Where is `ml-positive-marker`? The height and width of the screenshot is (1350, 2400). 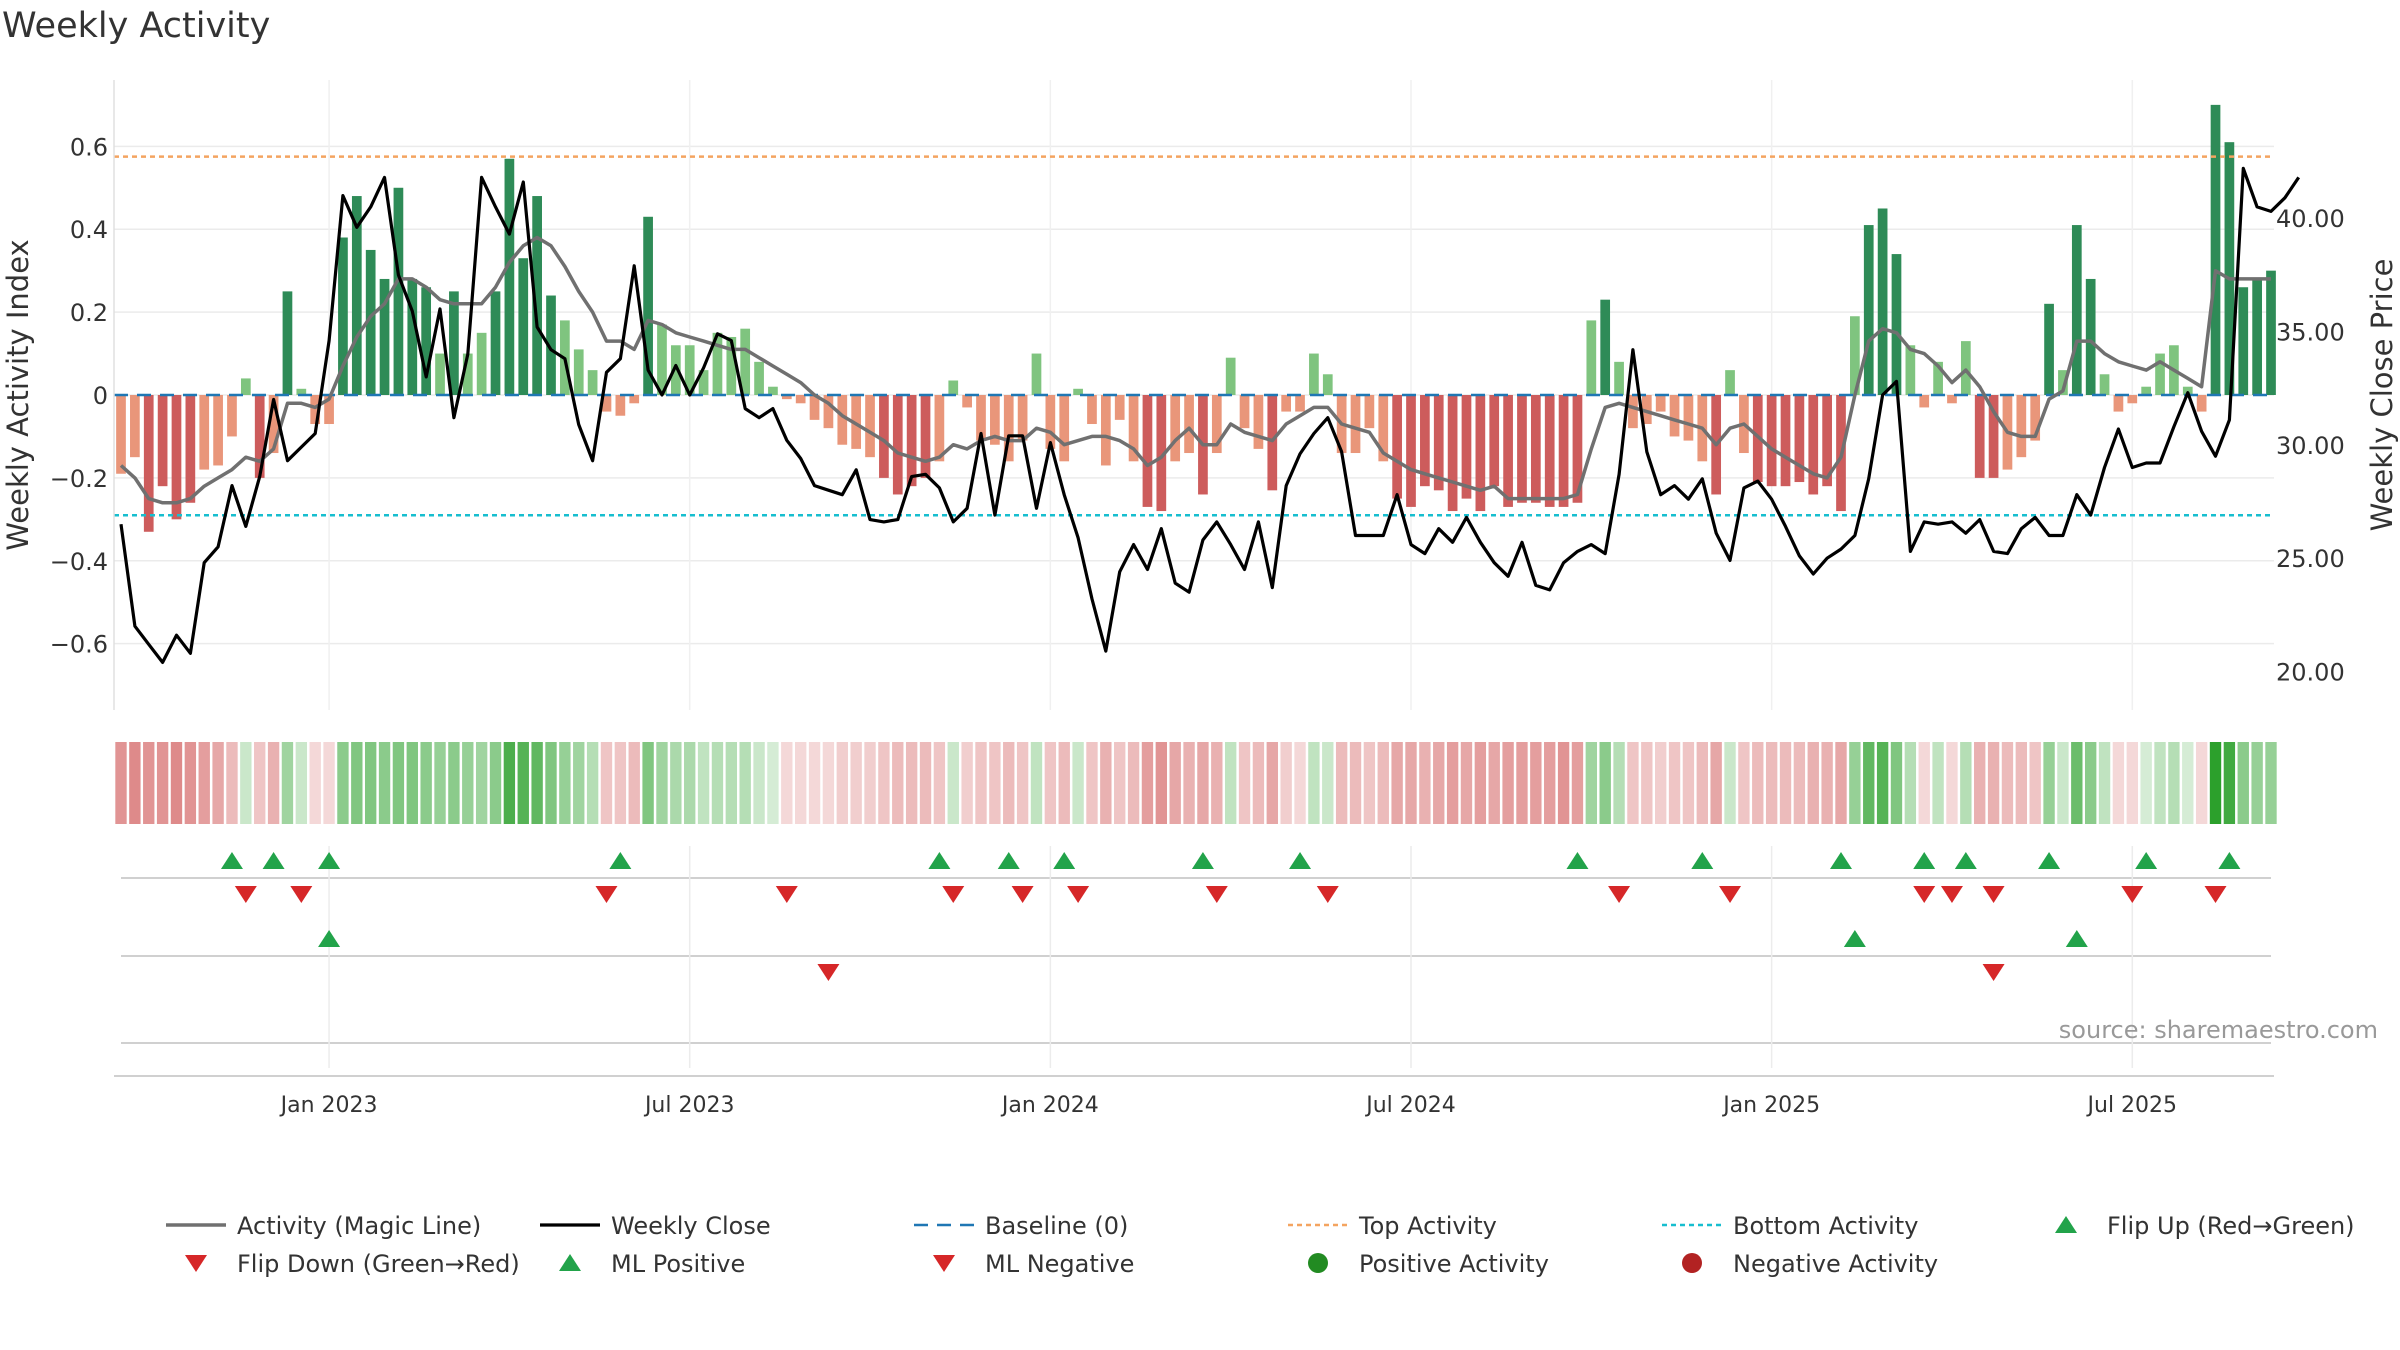
ml-positive-marker is located at coordinates (2076, 938).